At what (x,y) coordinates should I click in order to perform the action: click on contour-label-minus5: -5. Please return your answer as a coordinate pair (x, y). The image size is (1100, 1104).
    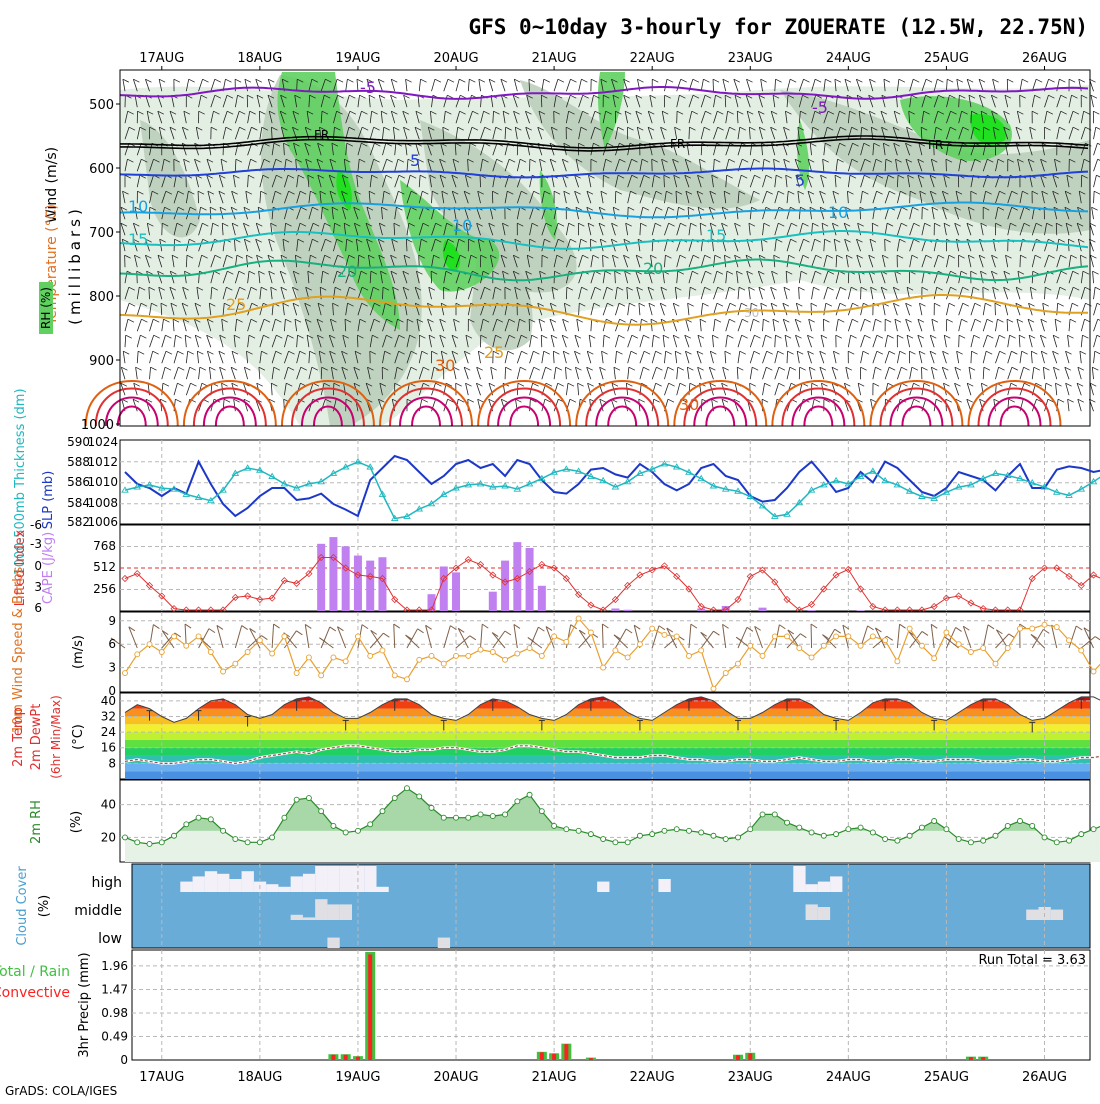
    Looking at the image, I should click on (820, 107).